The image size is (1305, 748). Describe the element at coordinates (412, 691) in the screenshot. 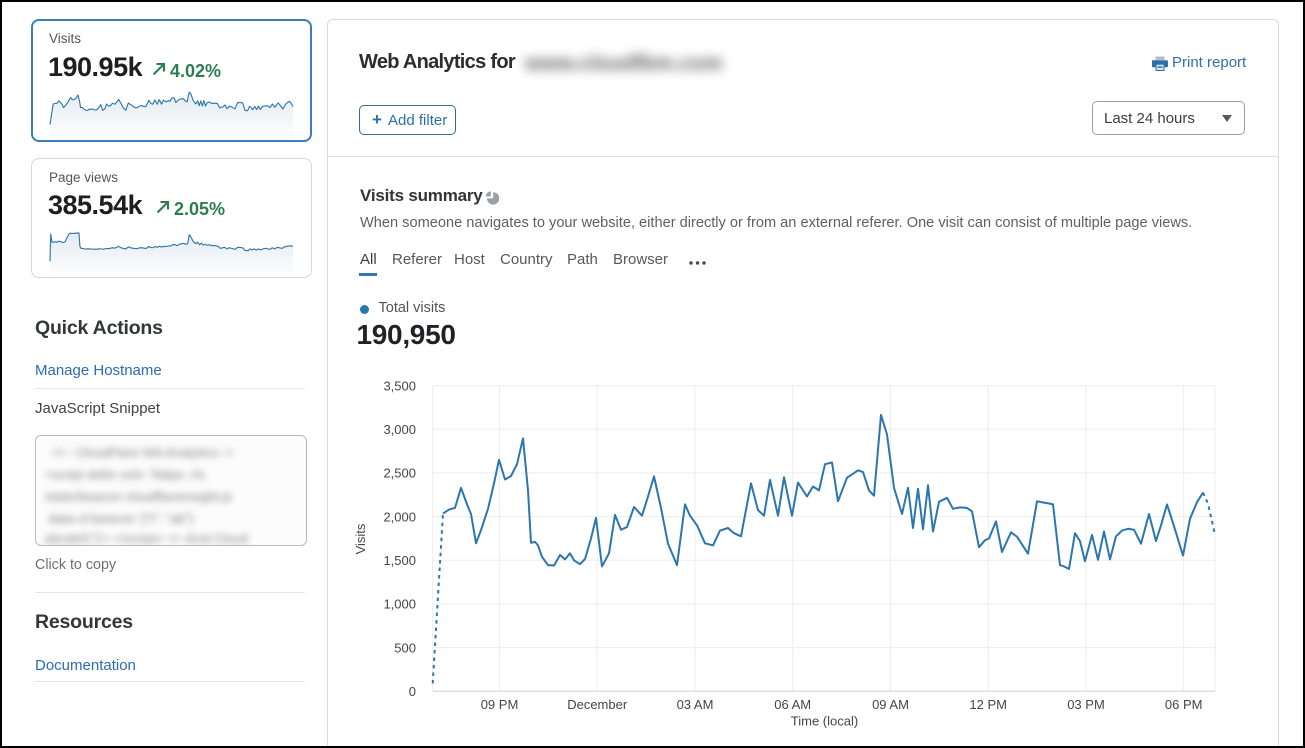

I see `svg-text: 0` at that location.